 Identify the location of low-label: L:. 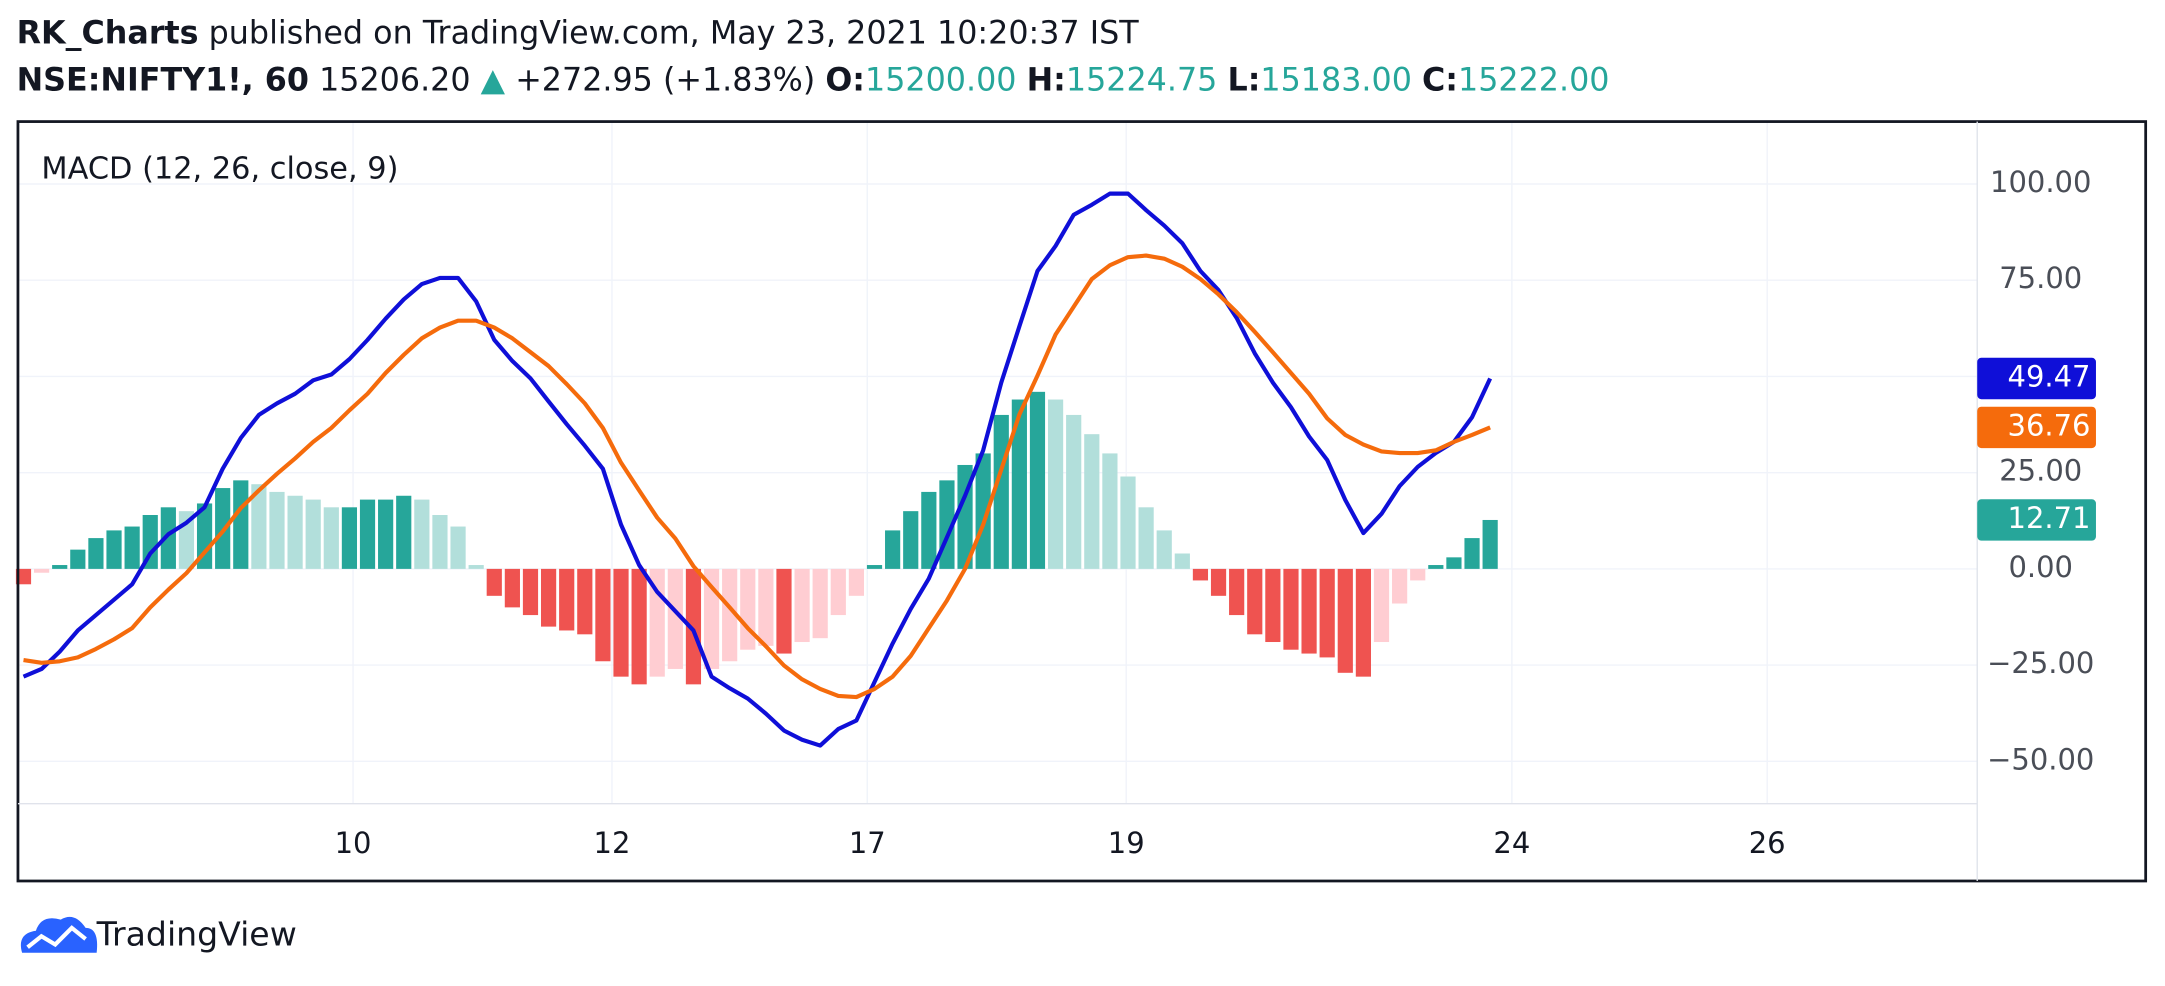
(1243, 81).